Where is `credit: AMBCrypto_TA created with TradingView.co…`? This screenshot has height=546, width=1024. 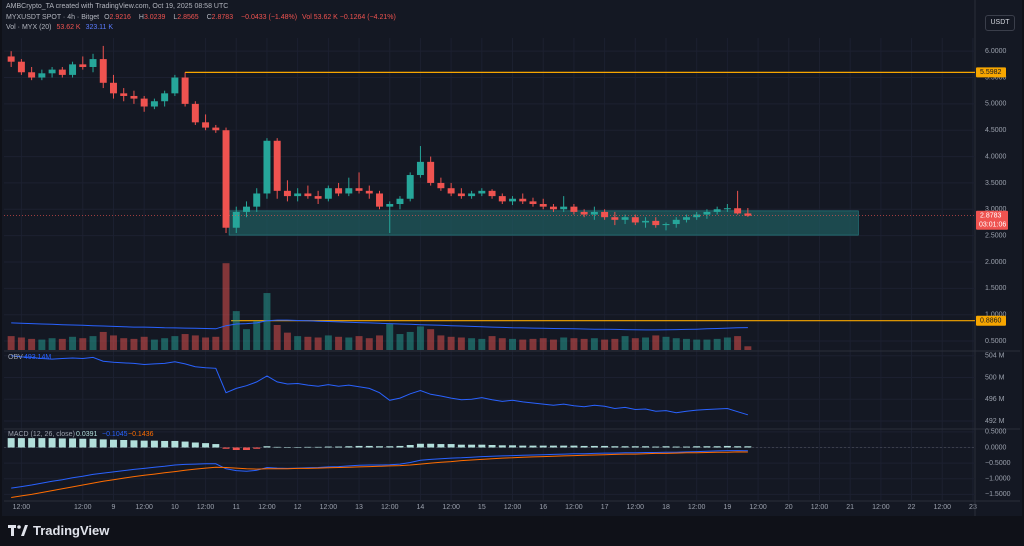 credit: AMBCrypto_TA created with TradingView.co… is located at coordinates (117, 6).